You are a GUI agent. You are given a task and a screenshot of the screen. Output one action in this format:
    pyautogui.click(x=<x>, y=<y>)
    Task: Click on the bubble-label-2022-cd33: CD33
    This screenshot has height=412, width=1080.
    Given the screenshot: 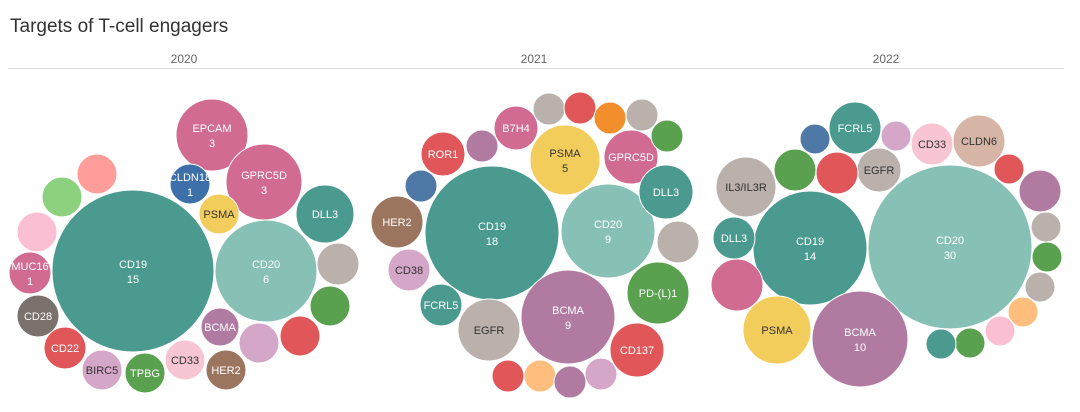 What is the action you would take?
    pyautogui.click(x=932, y=145)
    